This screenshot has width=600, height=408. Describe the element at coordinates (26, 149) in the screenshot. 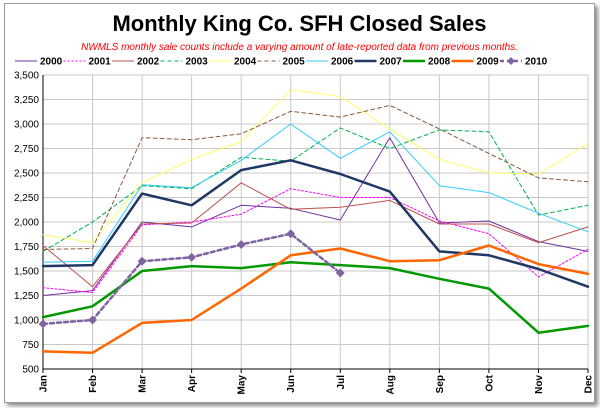

I see `y-tick-label: 2,750` at that location.